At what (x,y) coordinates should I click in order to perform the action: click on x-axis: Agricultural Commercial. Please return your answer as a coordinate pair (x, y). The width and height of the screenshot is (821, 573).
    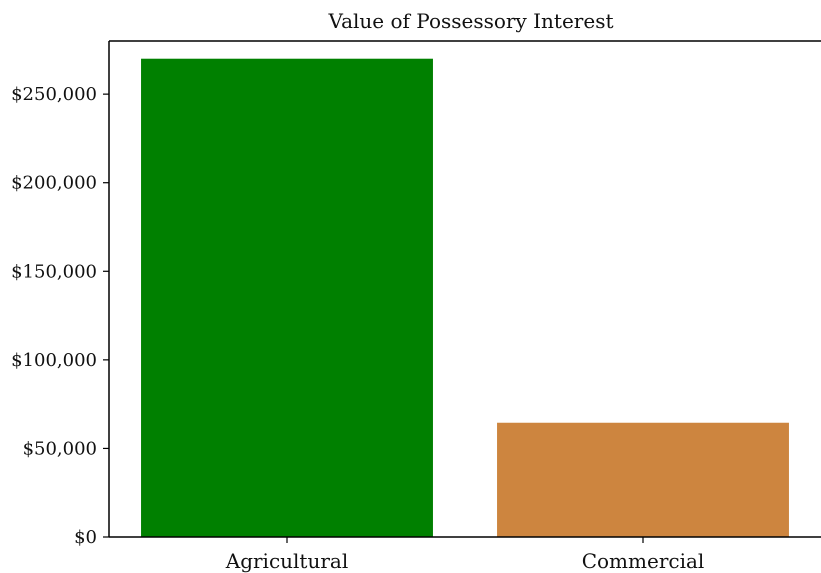
    Looking at the image, I should click on (465, 555).